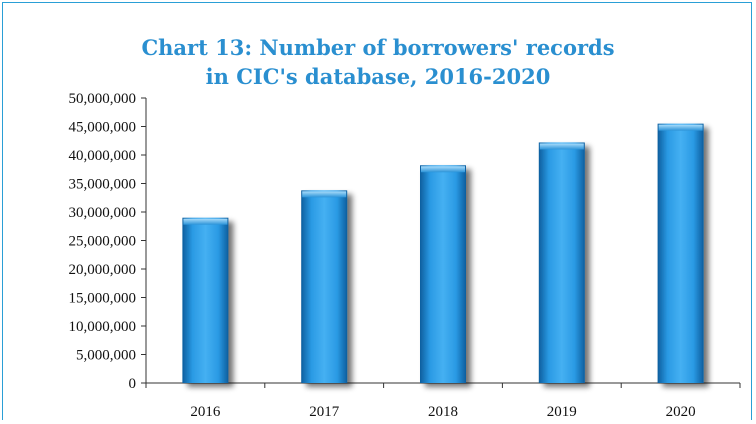 The image size is (756, 424). Describe the element at coordinates (681, 412) in the screenshot. I see `x-tick-label: 2020` at that location.